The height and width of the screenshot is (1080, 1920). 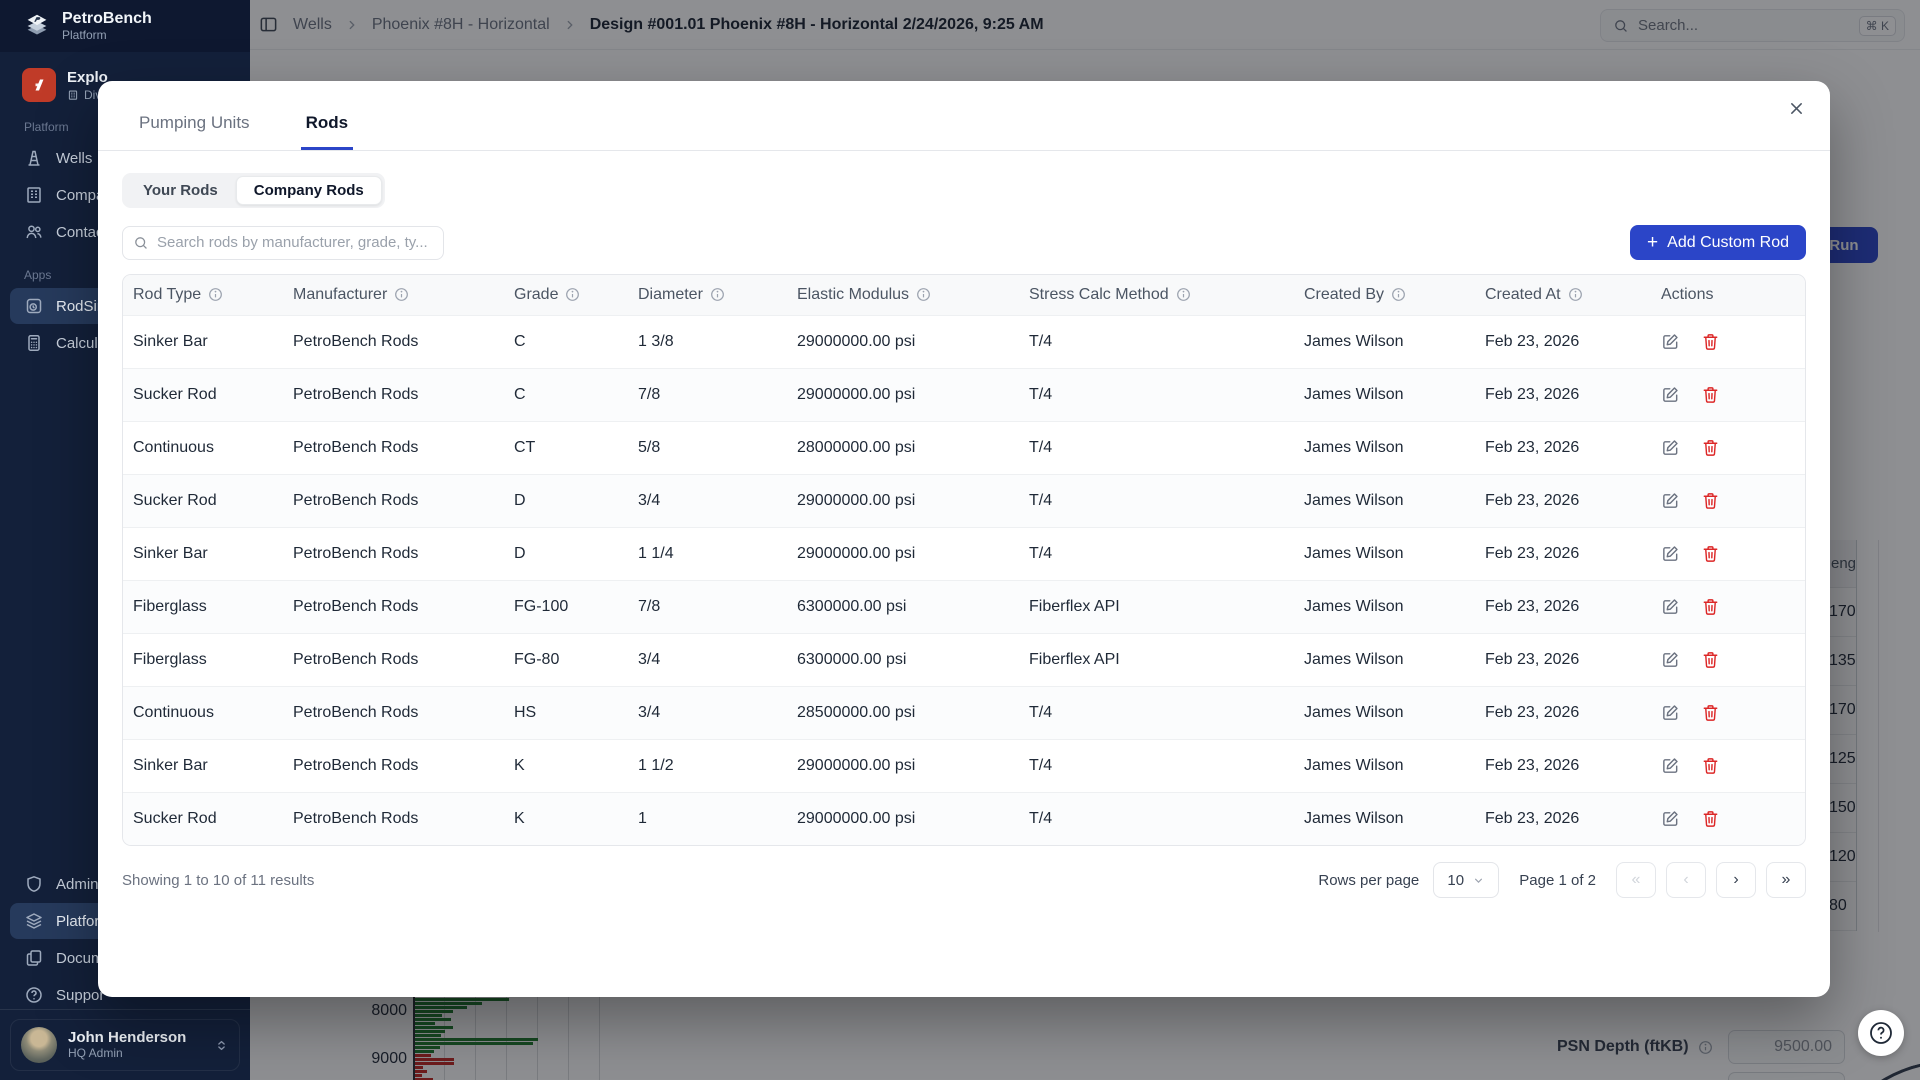 I want to click on global-search-input: Search... ⌘ K, so click(x=1752, y=25).